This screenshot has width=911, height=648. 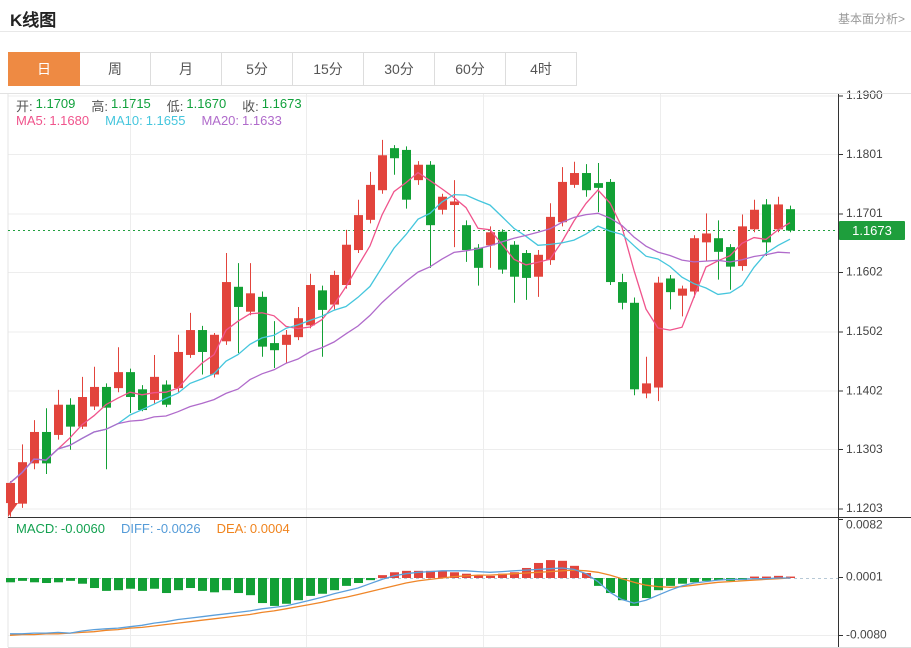 I want to click on high-label: 高:, so click(x=100, y=106).